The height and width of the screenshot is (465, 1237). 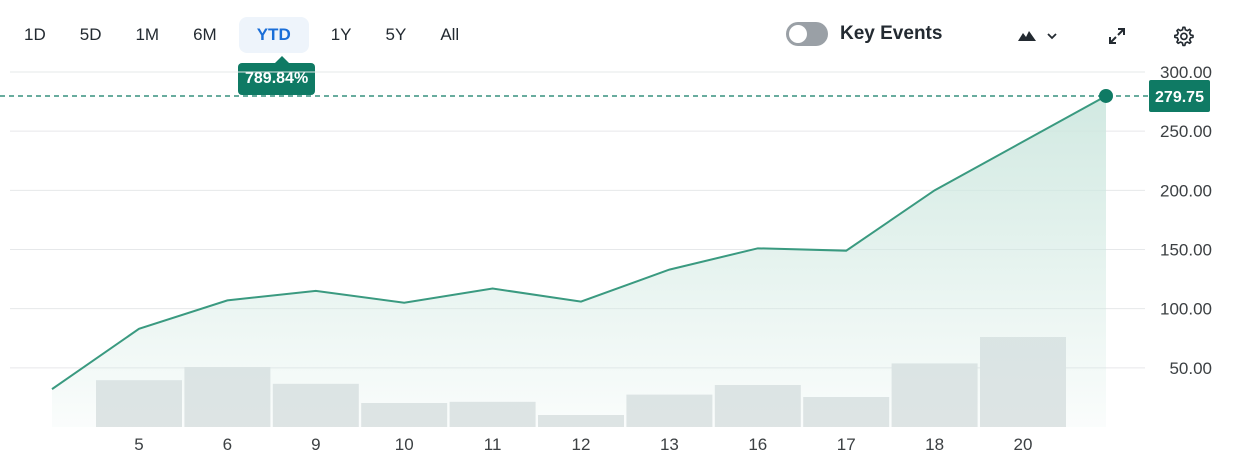 I want to click on toggle-knob, so click(x=798, y=34).